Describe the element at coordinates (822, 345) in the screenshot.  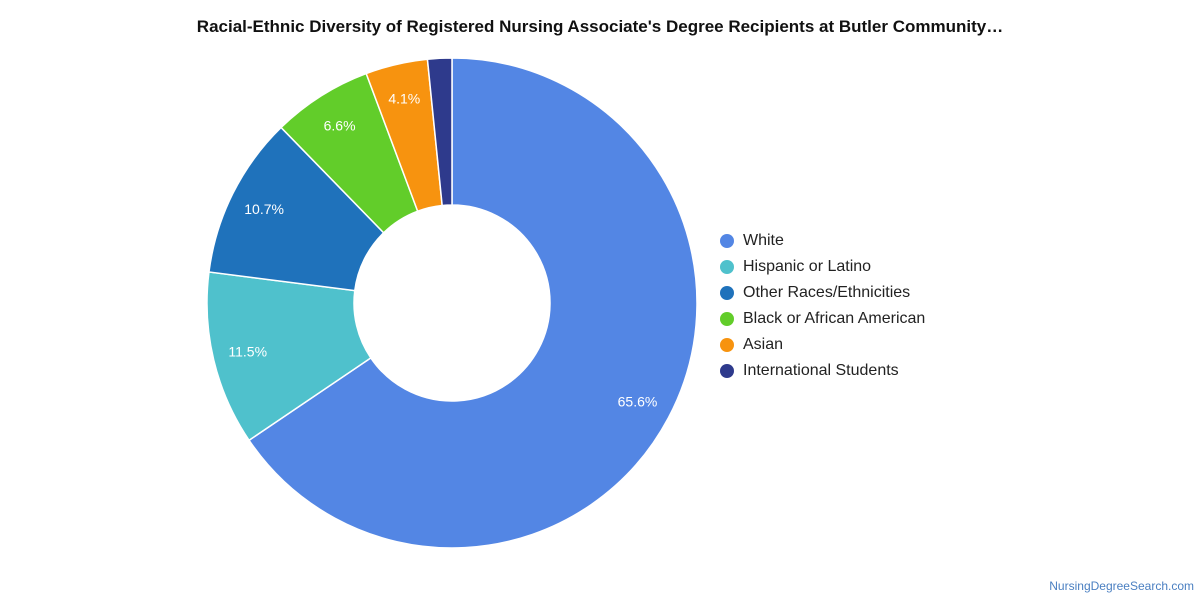
I see `legend-item-asian: Asian` at that location.